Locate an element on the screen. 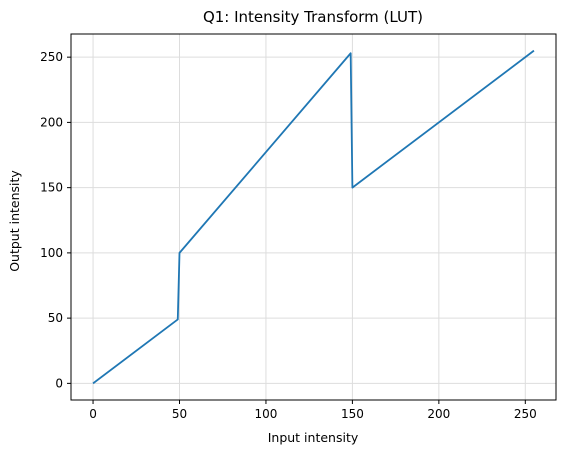 The image size is (571, 455). y-tick-label: 150 is located at coordinates (51, 188).